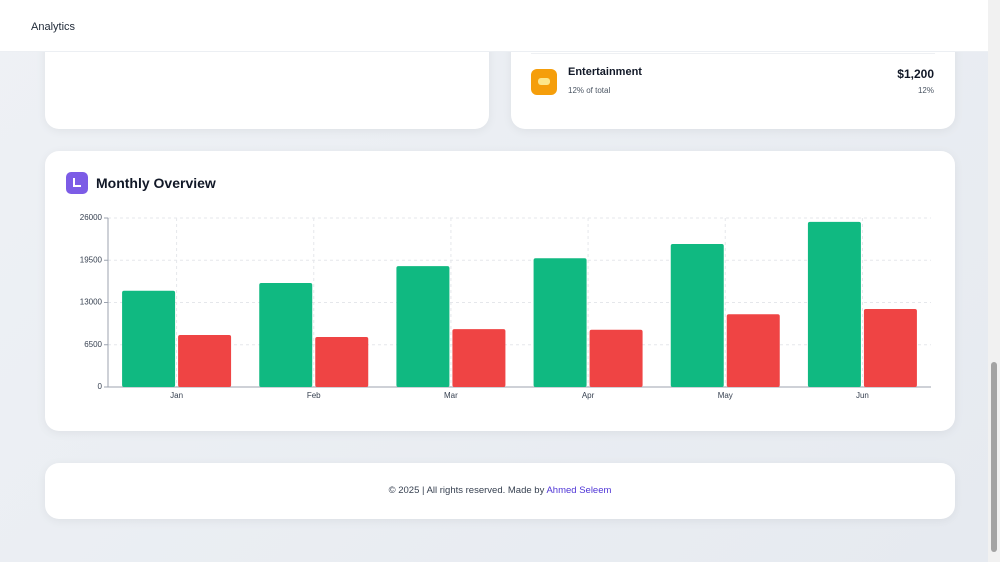 The width and height of the screenshot is (1000, 562). I want to click on nav-title: Analytics, so click(53, 27).